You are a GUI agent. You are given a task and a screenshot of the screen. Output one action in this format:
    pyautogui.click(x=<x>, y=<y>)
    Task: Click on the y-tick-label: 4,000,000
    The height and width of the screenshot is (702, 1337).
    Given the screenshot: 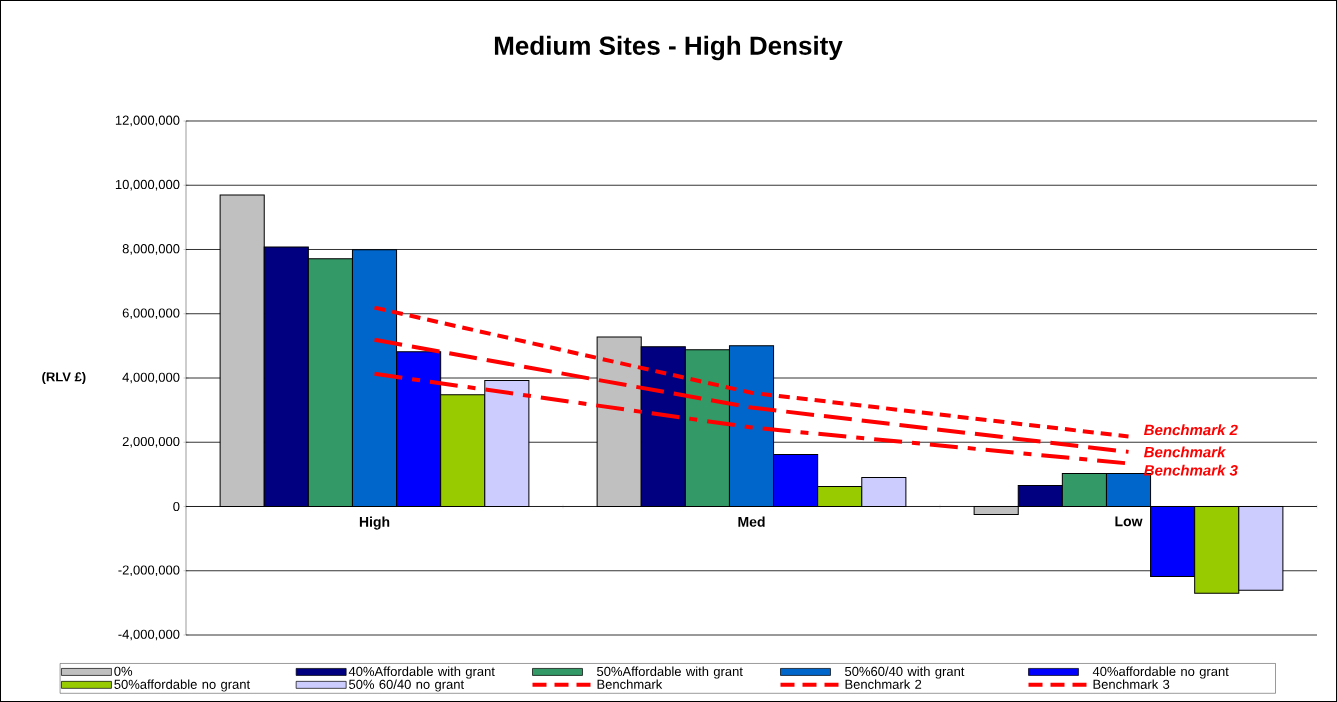 What is the action you would take?
    pyautogui.click(x=151, y=378)
    